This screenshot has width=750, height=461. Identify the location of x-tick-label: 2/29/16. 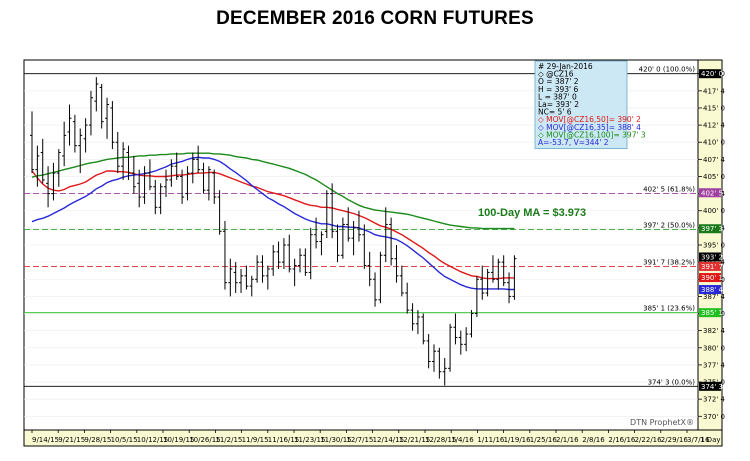
(675, 440).